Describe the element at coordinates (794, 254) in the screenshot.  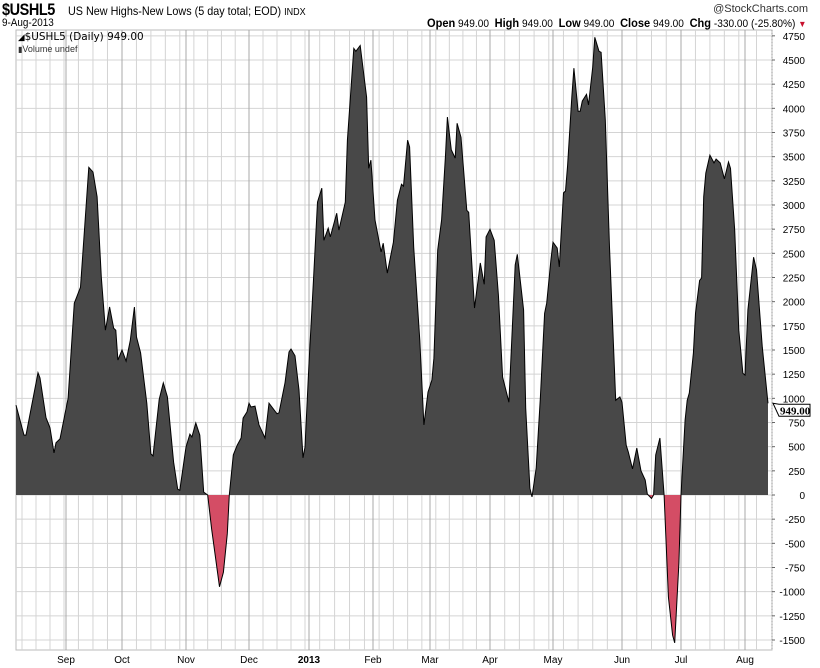
I see `y-tick-label: 2500` at that location.